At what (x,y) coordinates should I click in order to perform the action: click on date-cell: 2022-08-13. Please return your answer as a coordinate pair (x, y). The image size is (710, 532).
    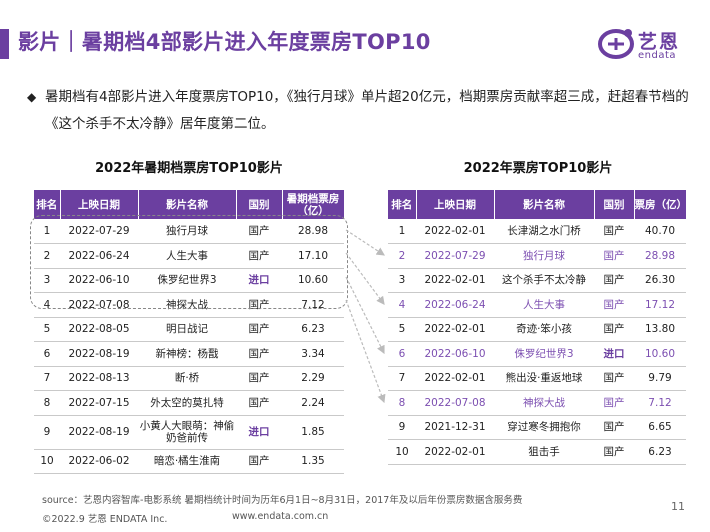
    Looking at the image, I should click on (99, 378).